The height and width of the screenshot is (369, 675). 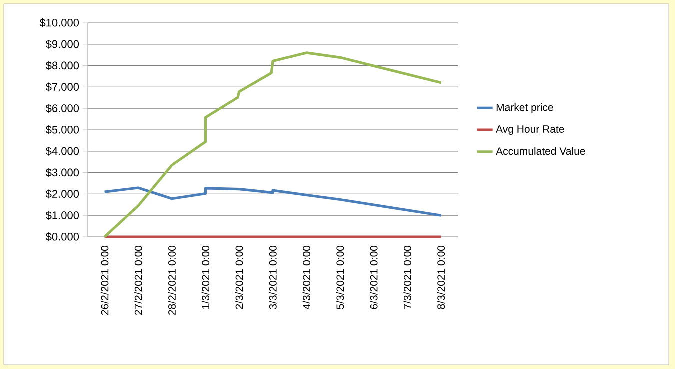 I want to click on x-tick-label: 27/2/2021 0:00, so click(x=138, y=281).